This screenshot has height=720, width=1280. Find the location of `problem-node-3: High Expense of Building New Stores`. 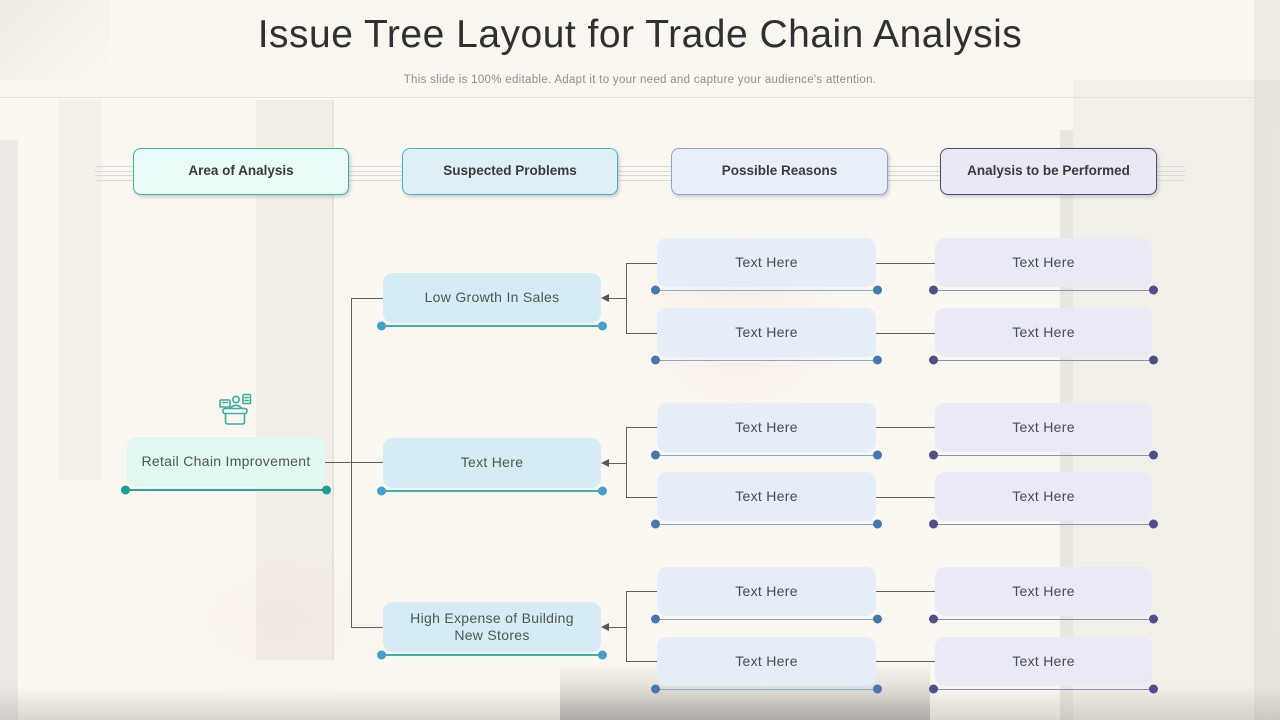

problem-node-3: High Expense of Building New Stores is located at coordinates (492, 631).